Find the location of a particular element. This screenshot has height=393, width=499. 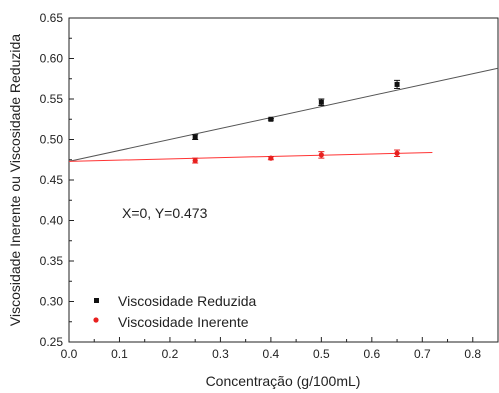

x-tick-label: 0.3 is located at coordinates (220, 354).